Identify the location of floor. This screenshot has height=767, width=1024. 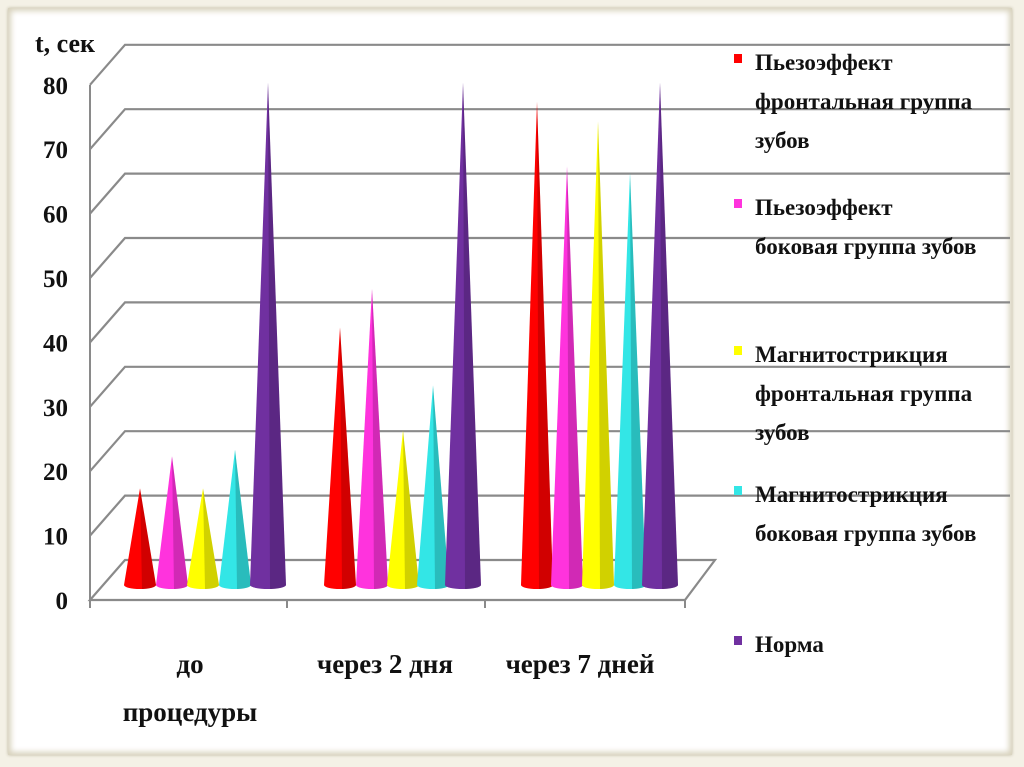
(402, 580).